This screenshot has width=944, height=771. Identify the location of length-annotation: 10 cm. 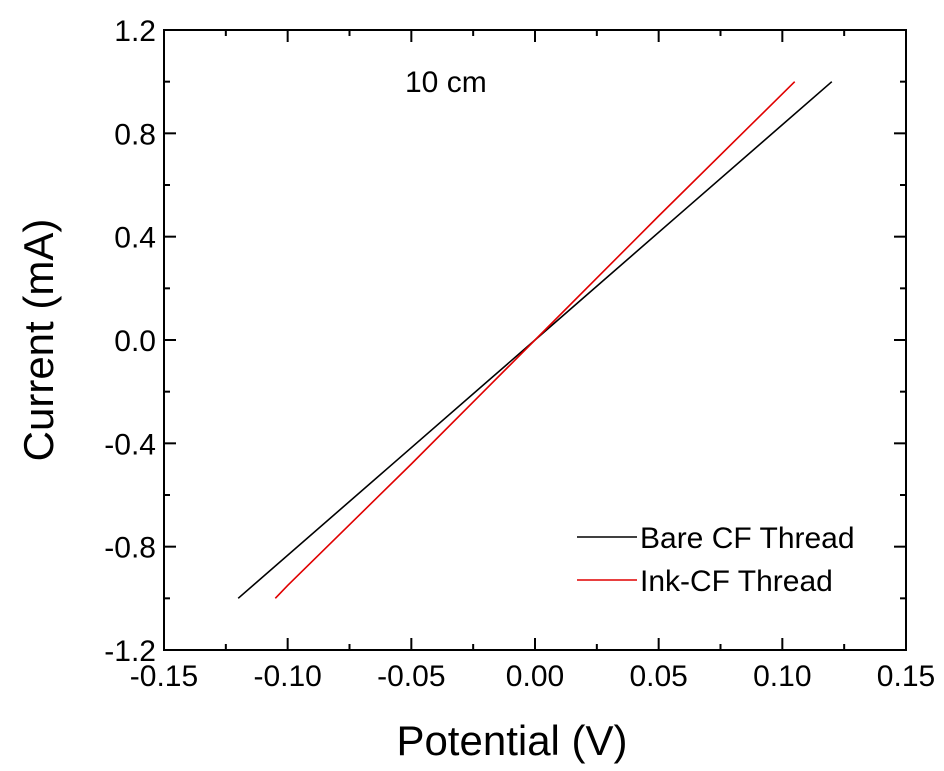
(446, 82).